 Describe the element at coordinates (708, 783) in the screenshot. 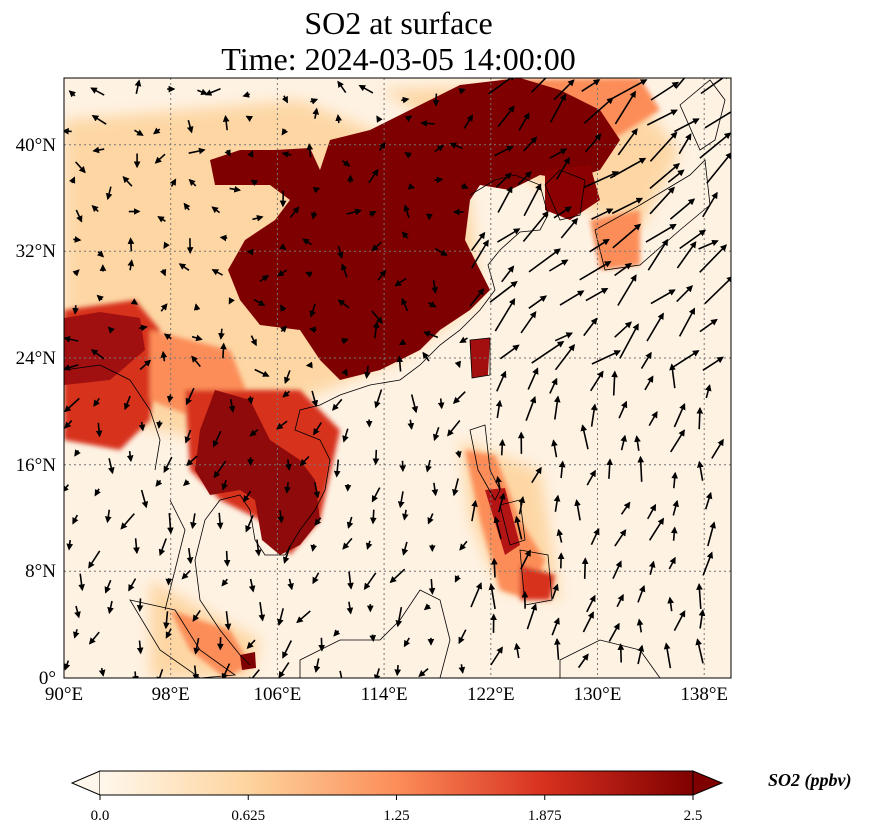

I see `colorbar-extend-max` at that location.